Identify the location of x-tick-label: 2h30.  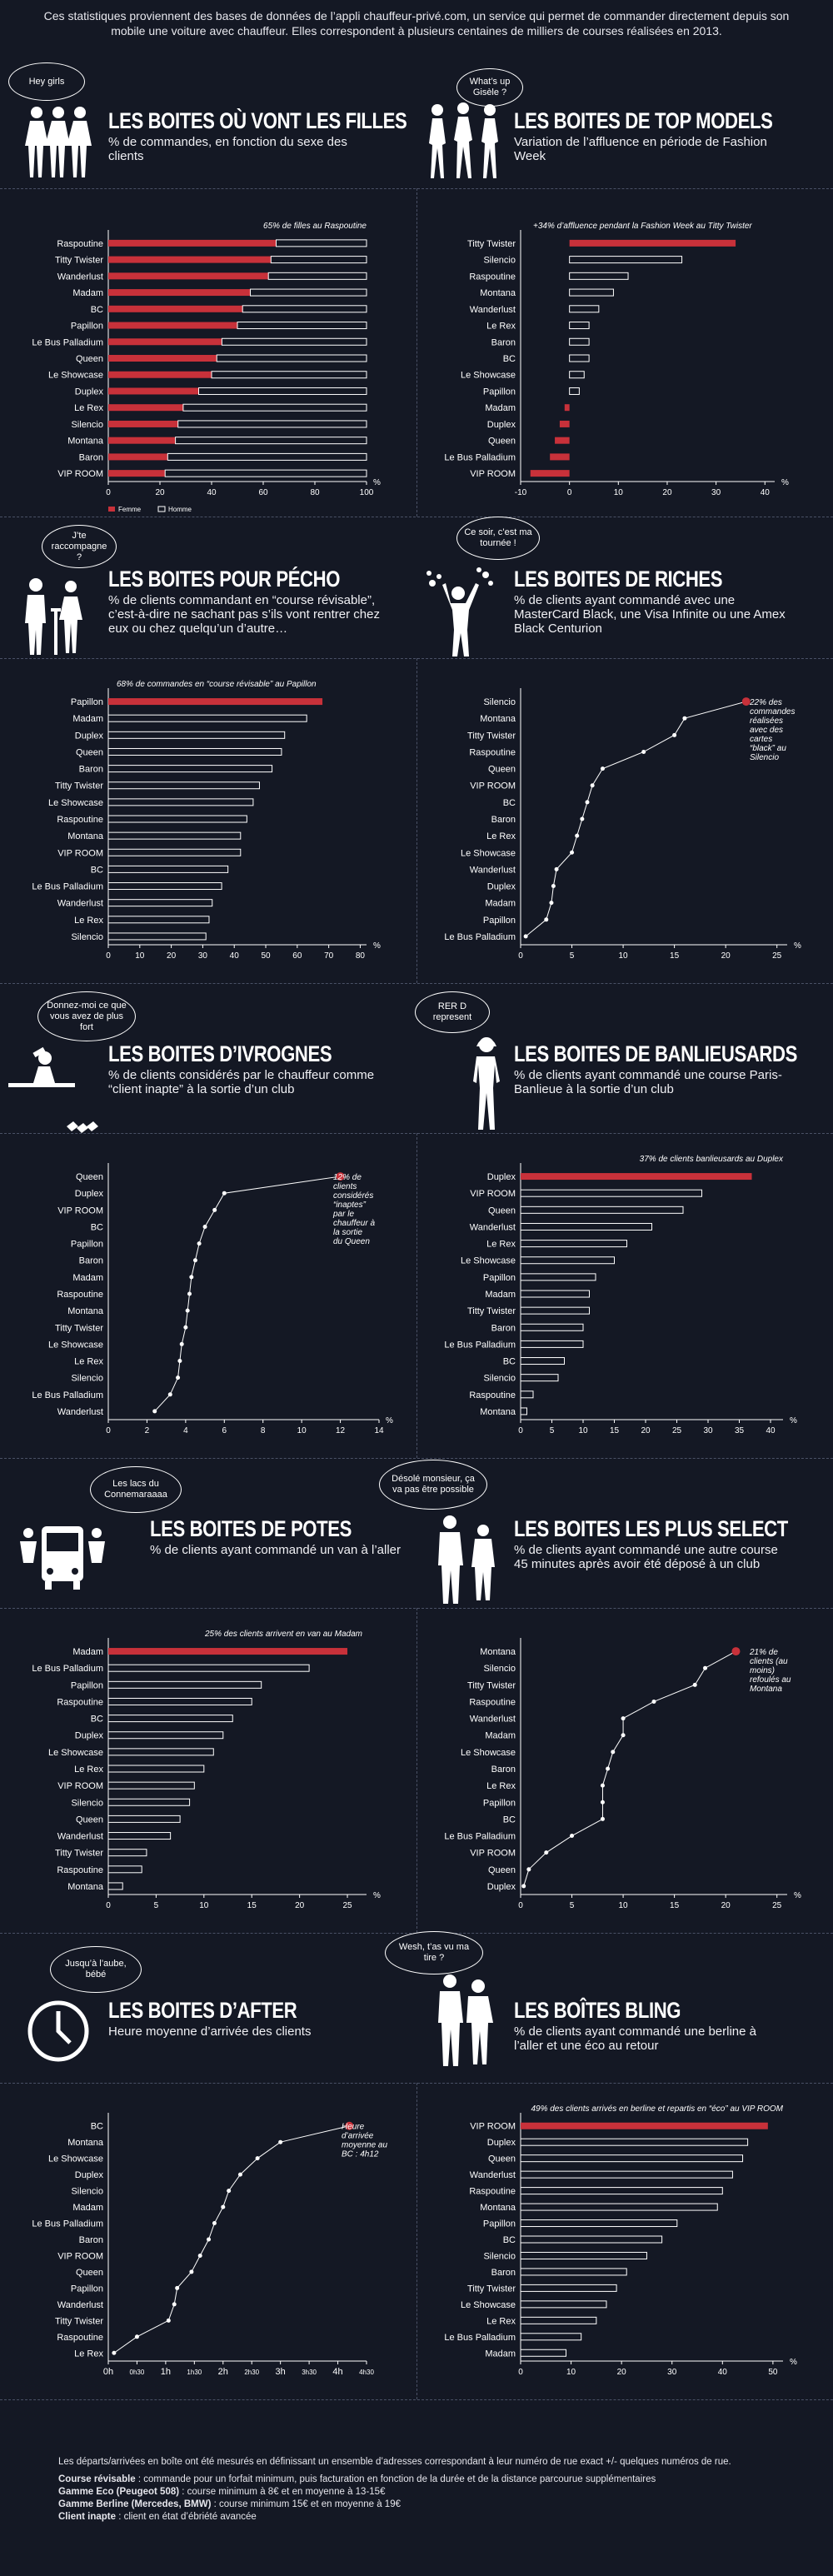
(251, 2372).